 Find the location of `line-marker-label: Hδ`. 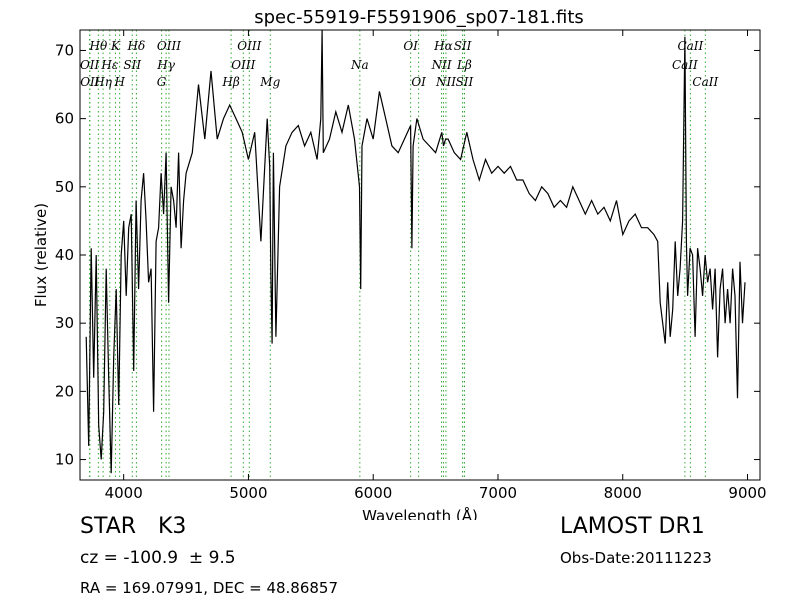

line-marker-label: Hδ is located at coordinates (136, 46).